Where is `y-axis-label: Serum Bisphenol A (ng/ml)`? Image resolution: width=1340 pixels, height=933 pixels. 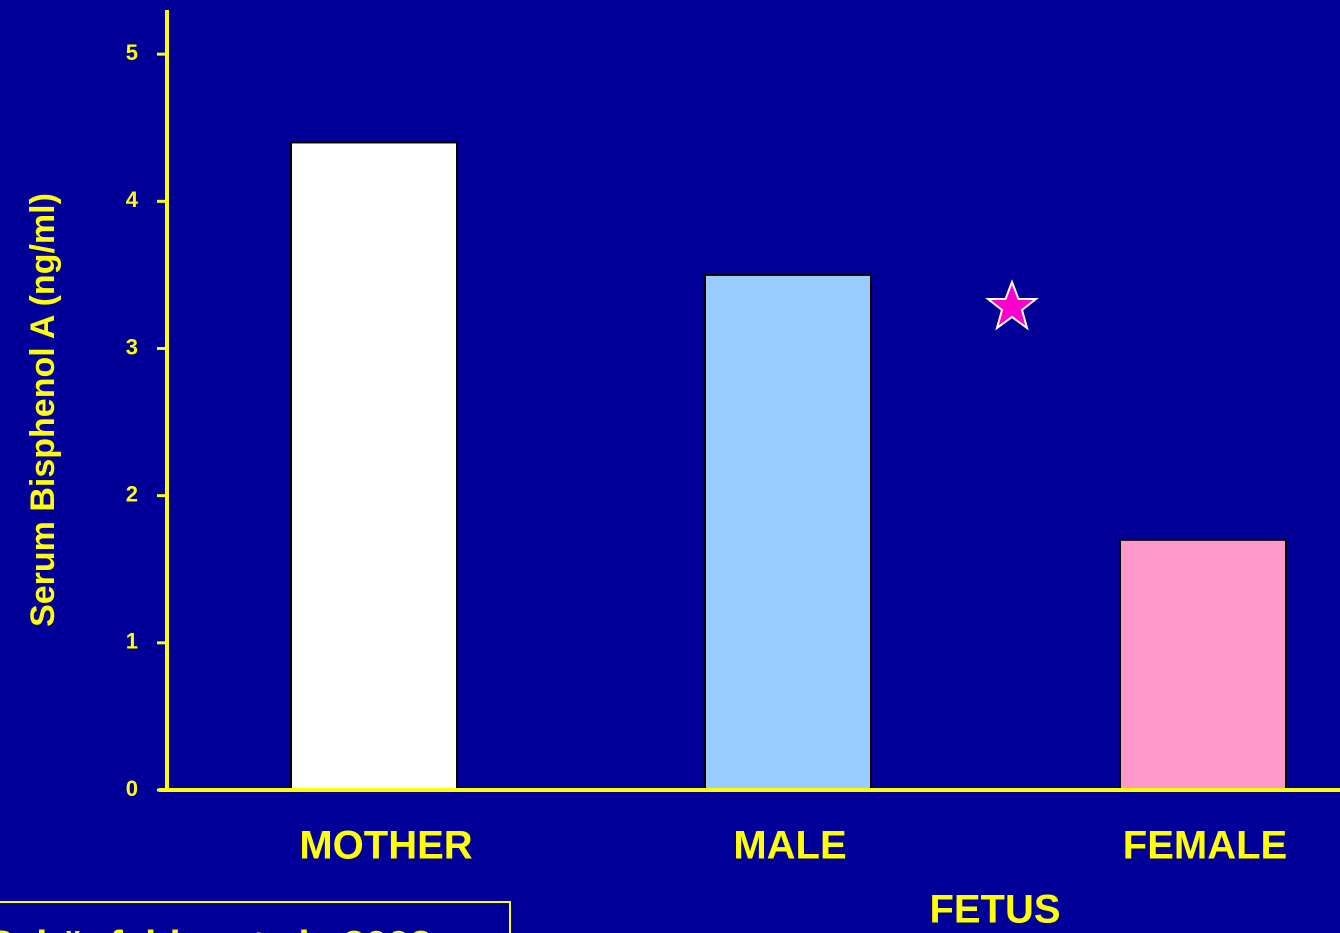
y-axis-label: Serum Bisphenol A (ng/ml) is located at coordinates (43, 410).